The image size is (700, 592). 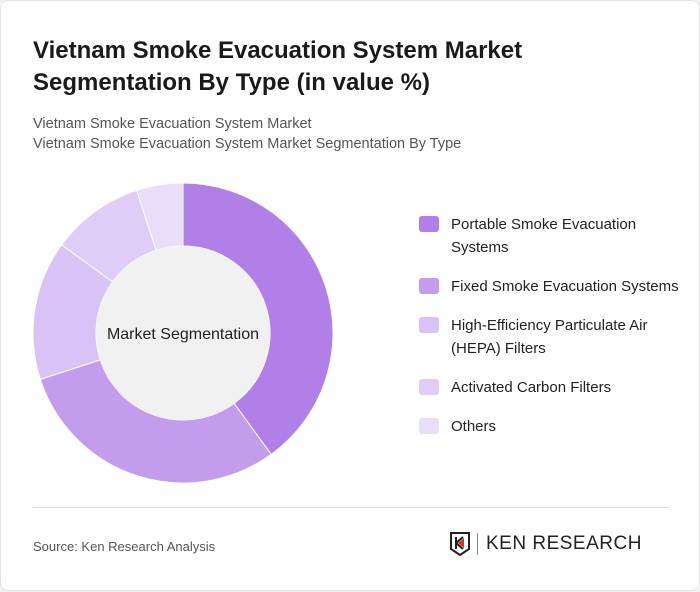 I want to click on legend-item: Fixed Smoke Evacuation Systems, so click(x=549, y=286).